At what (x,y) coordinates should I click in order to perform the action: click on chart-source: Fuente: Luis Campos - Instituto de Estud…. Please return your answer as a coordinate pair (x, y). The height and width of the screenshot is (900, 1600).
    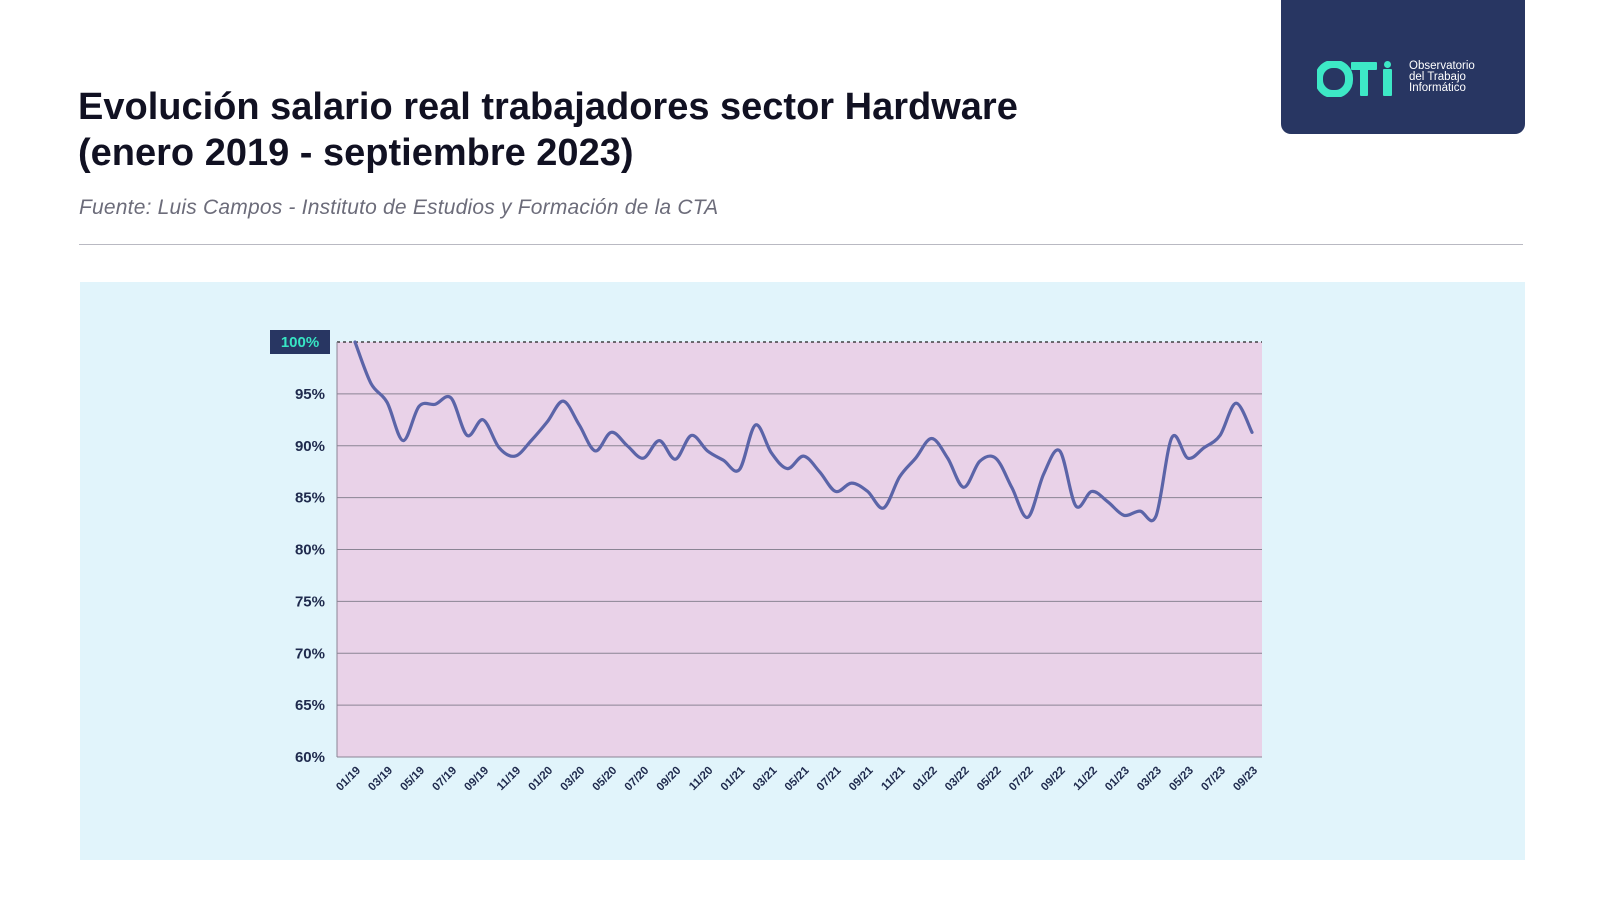
    Looking at the image, I should click on (399, 207).